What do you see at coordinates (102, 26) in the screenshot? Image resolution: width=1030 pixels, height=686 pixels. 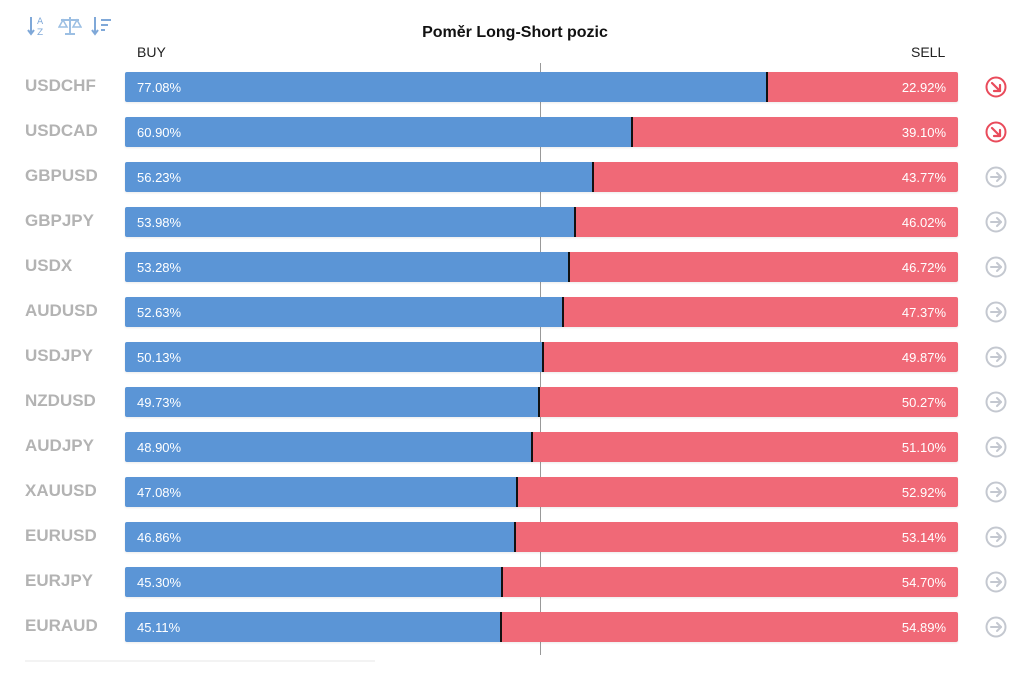 I see `sort-descending-icon` at bounding box center [102, 26].